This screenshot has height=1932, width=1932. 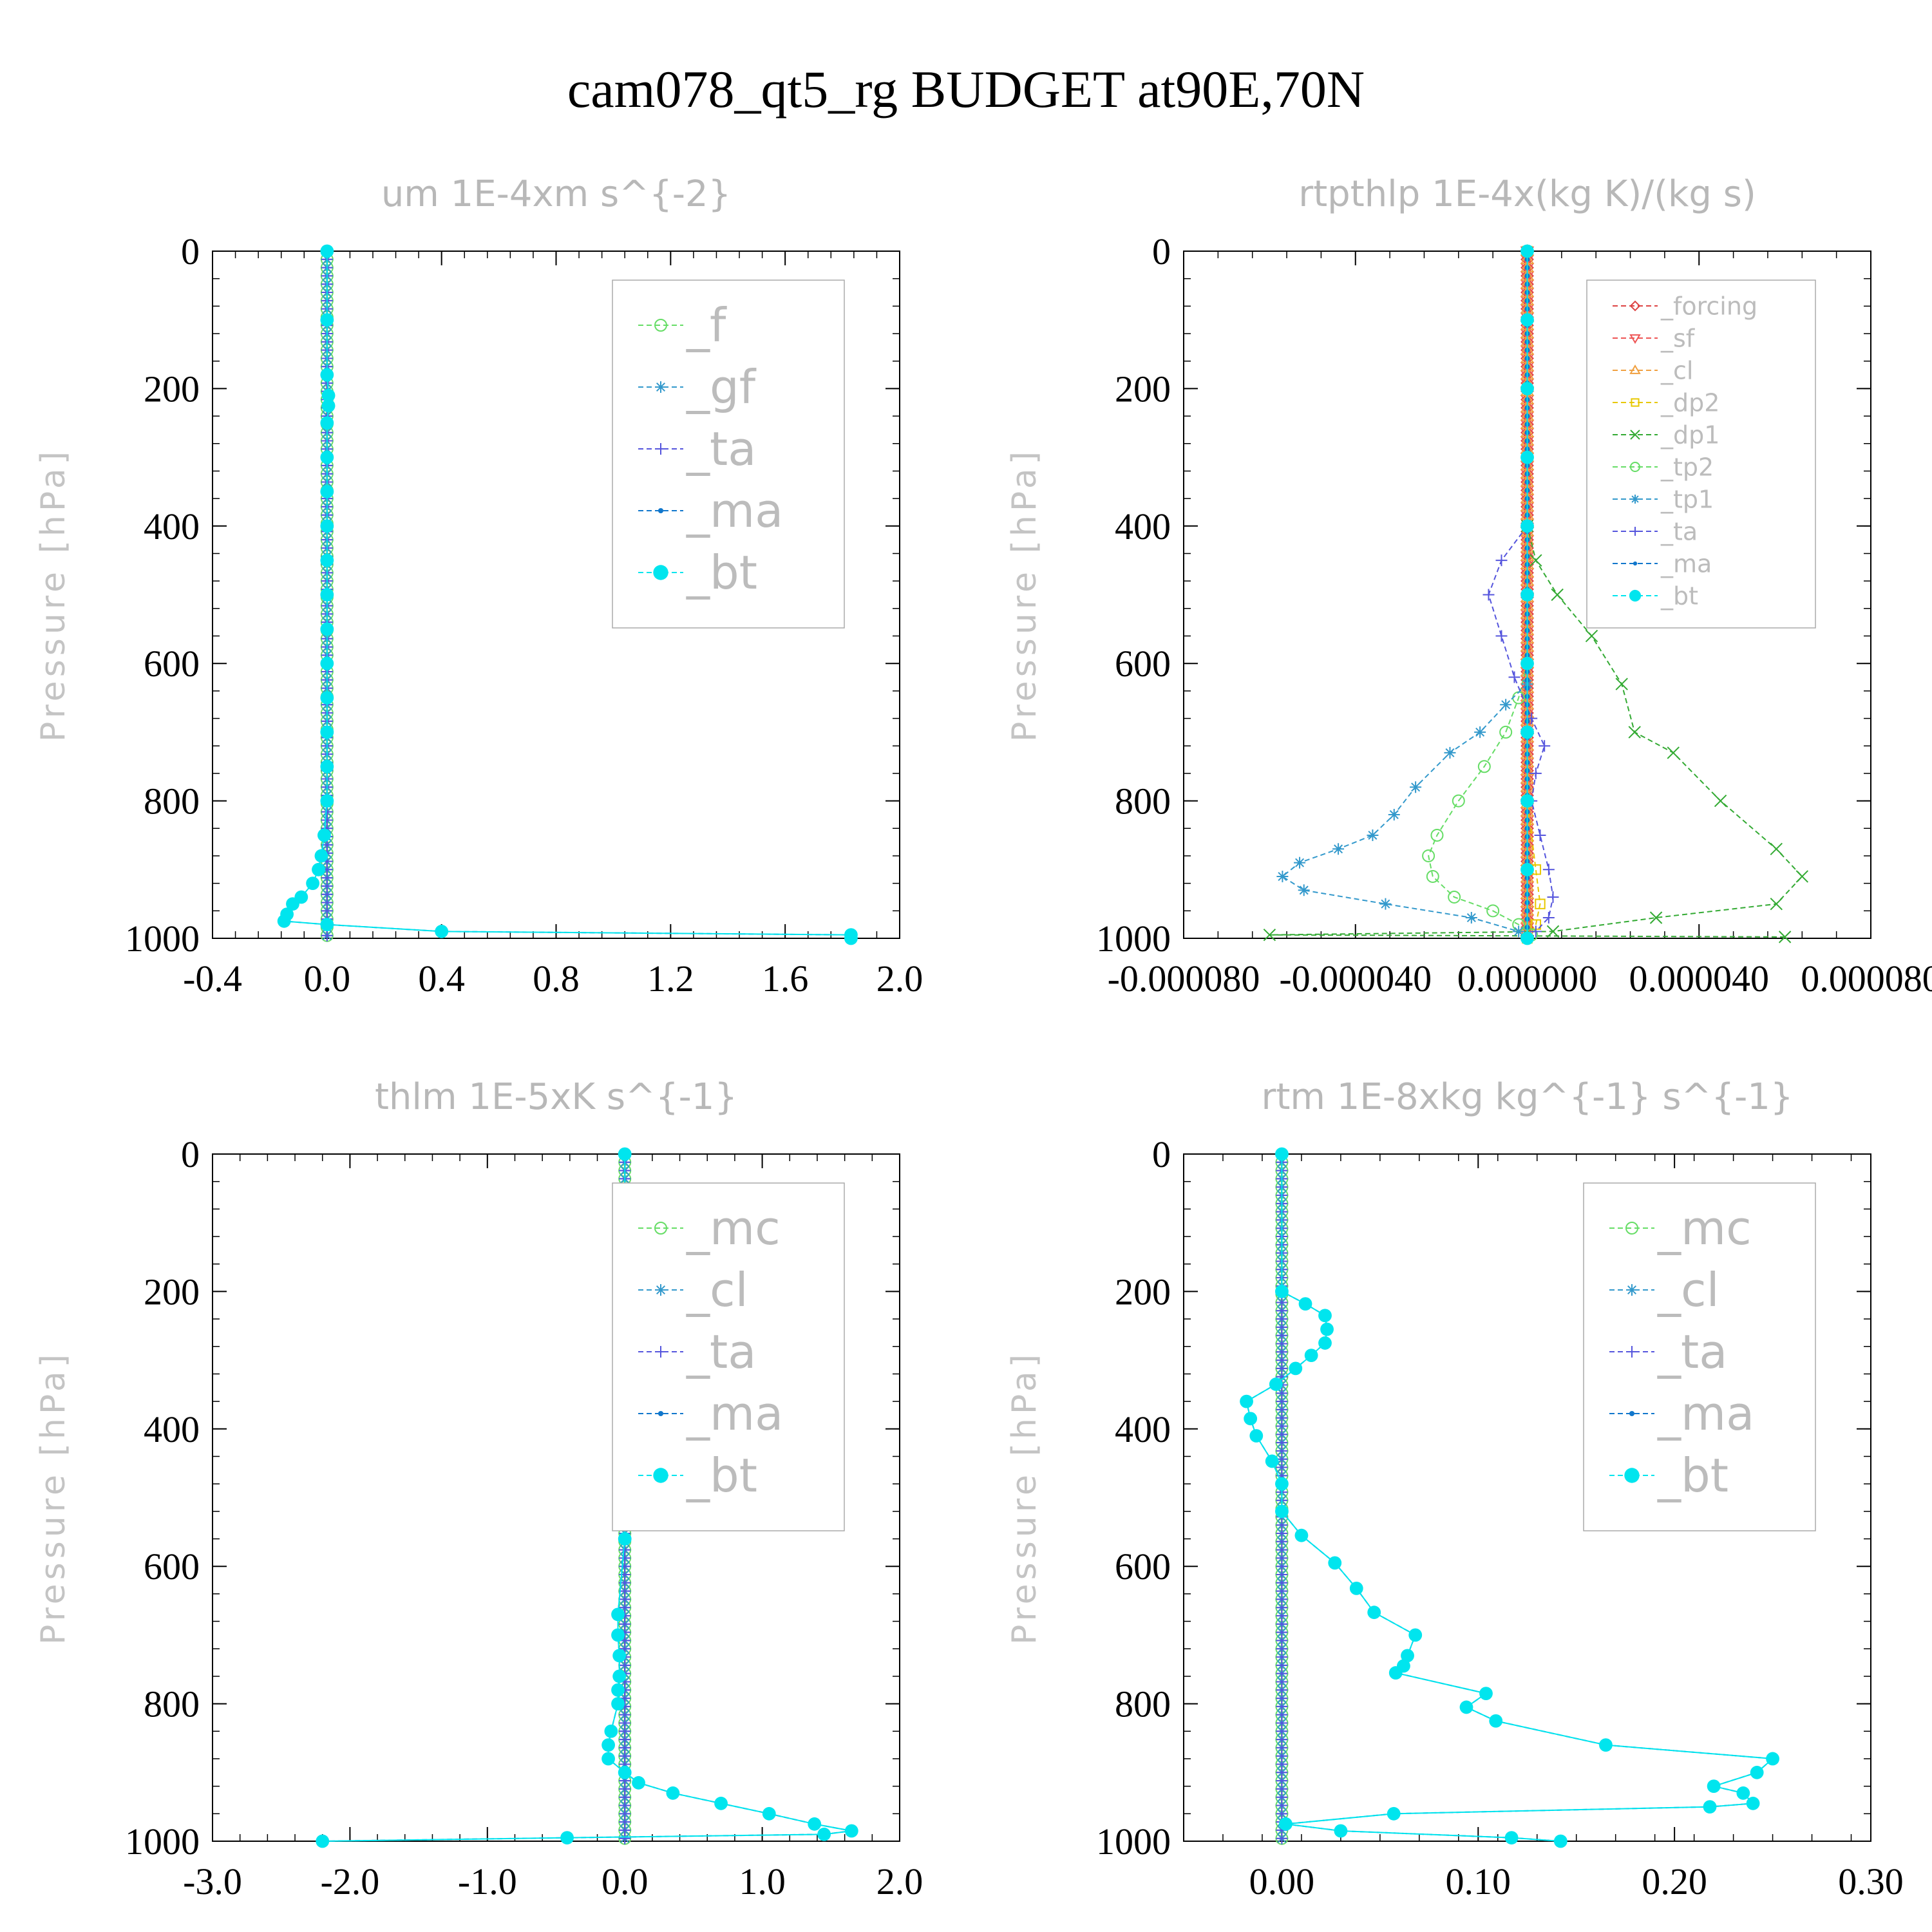 What do you see at coordinates (1871, 1882) in the screenshot?
I see `x-tick-label: 0.30` at bounding box center [1871, 1882].